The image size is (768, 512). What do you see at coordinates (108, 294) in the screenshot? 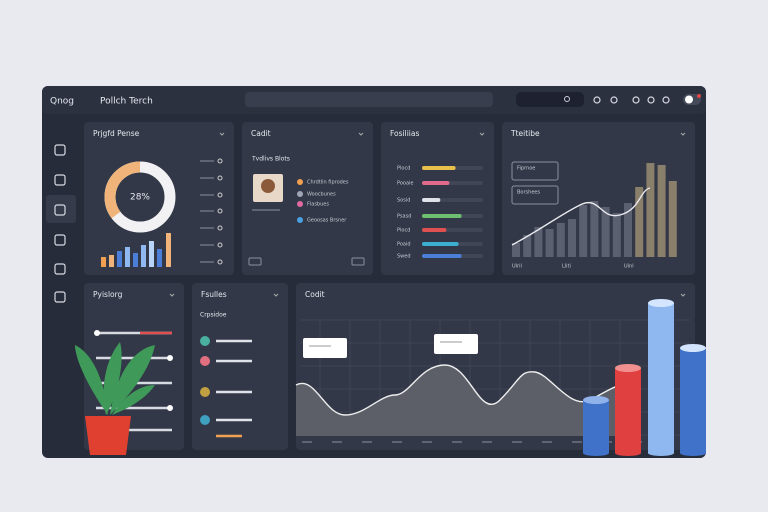
I see `panel-title: Pyislorg` at bounding box center [108, 294].